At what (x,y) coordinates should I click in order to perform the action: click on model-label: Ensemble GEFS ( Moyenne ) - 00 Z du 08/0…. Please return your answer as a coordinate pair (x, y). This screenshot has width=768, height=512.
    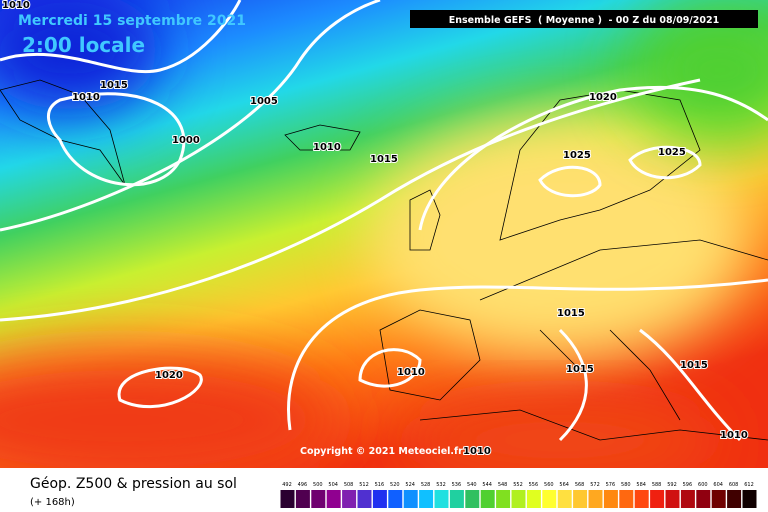
    Looking at the image, I should click on (584, 20).